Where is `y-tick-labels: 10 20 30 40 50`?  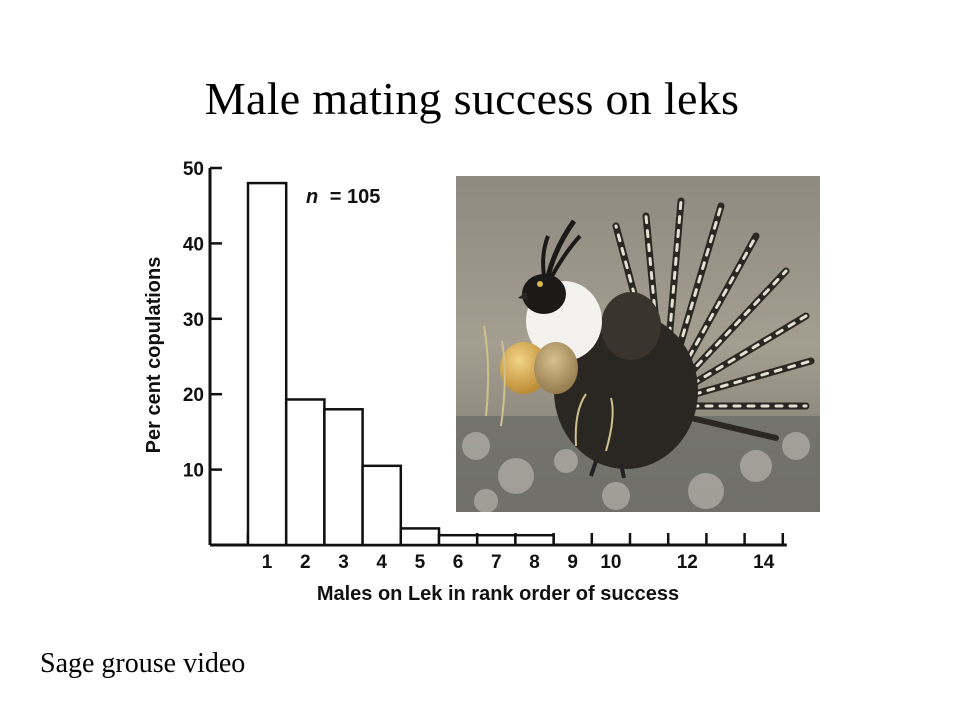 y-tick-labels: 10 20 30 40 50 is located at coordinates (193, 320).